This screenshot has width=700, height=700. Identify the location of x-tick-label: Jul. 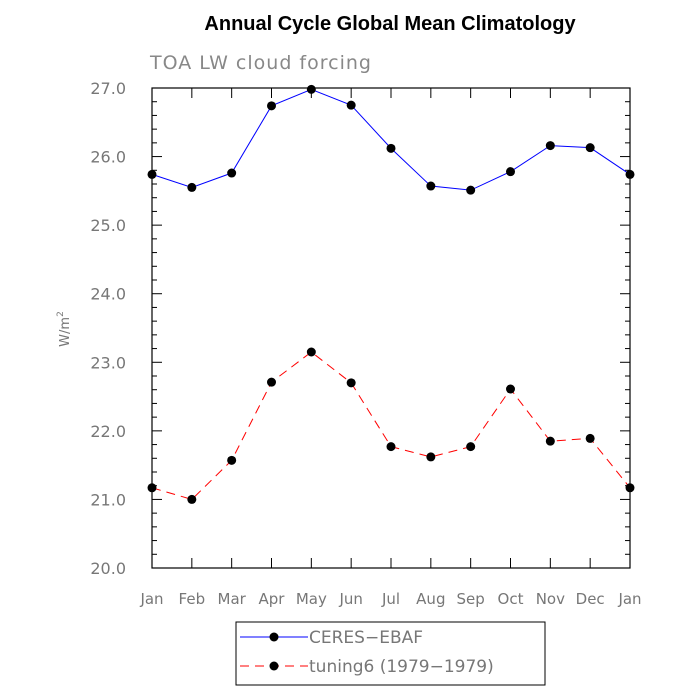
(390, 599).